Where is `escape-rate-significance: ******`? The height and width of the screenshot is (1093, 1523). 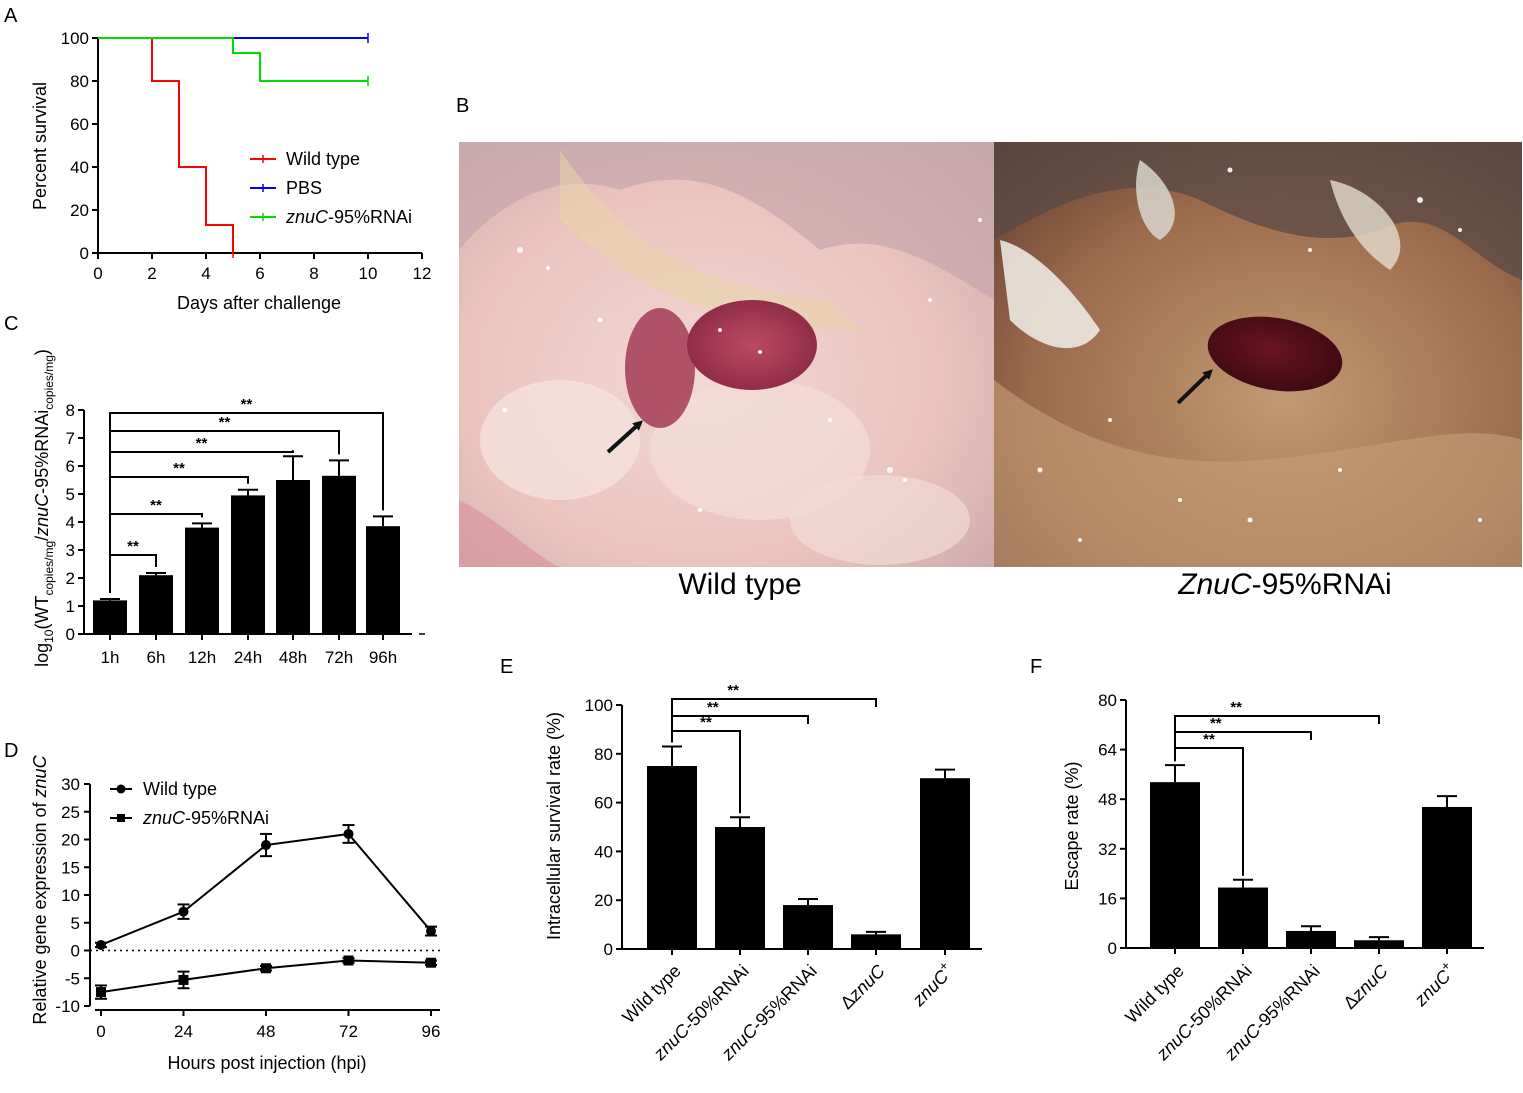
escape-rate-significance: ****** is located at coordinates (1277, 787).